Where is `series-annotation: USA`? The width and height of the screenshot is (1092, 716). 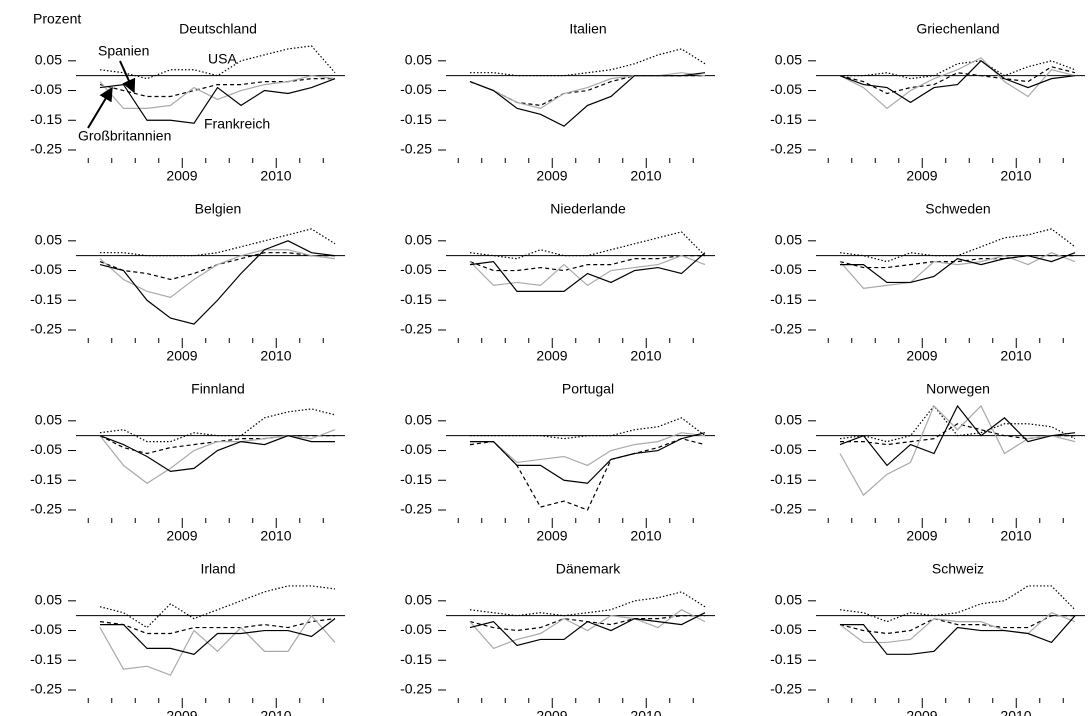 series-annotation: USA is located at coordinates (222, 59).